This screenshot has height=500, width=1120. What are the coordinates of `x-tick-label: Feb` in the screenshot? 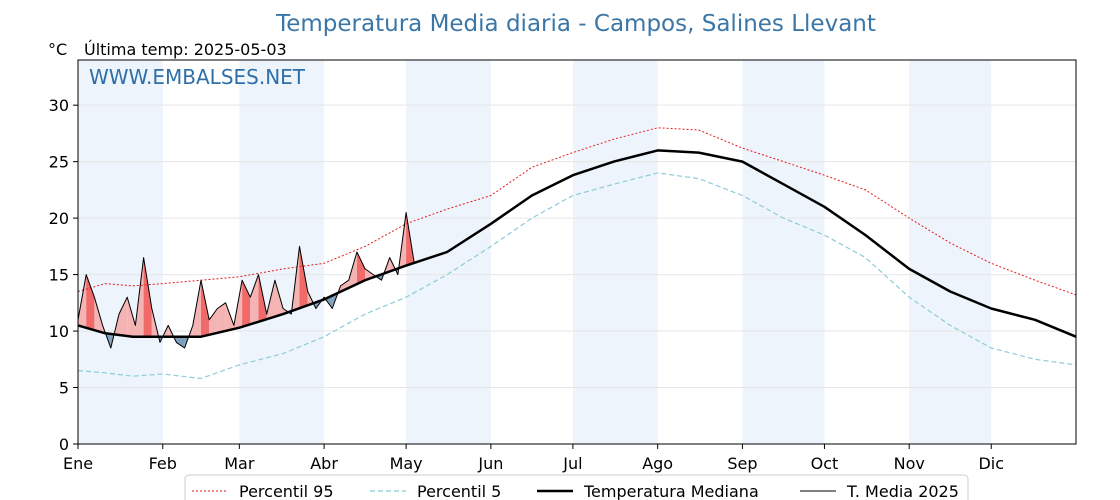 It's located at (163, 463).